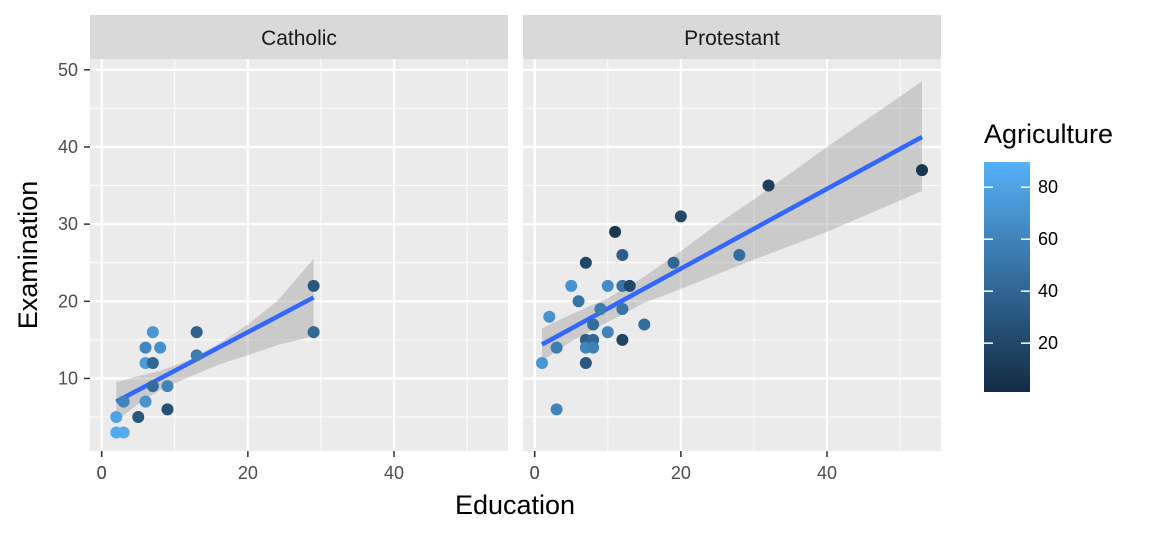 This screenshot has width=1152, height=537. I want to click on legend-title: Agriculture, so click(1048, 134).